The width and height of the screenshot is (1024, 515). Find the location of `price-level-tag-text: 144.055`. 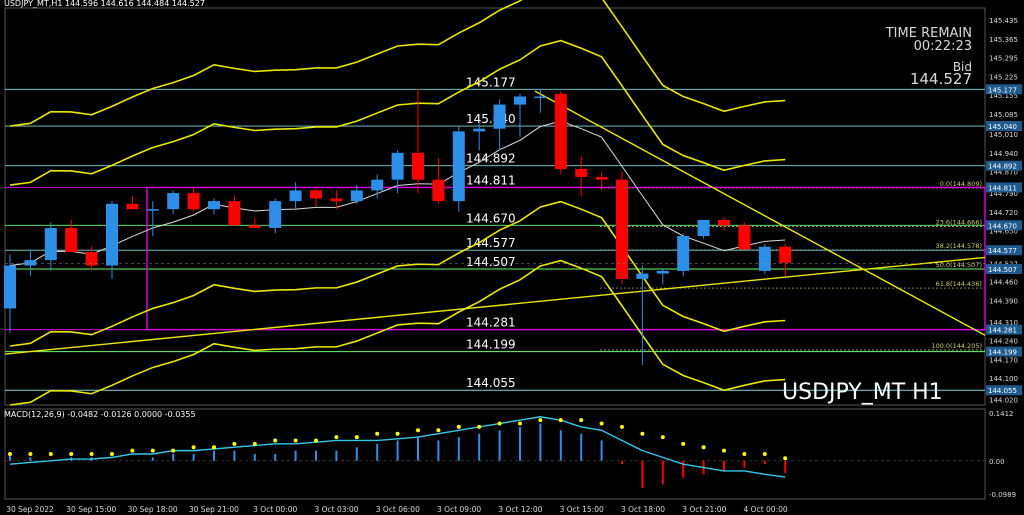

price-level-tag-text: 144.055 is located at coordinates (1002, 391).